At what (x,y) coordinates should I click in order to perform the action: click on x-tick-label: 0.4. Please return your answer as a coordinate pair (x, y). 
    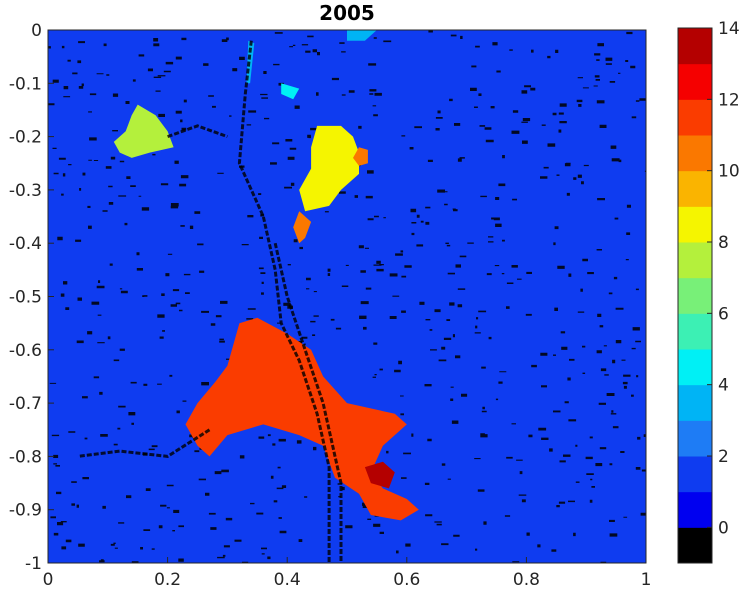
    Looking at the image, I should click on (287, 580).